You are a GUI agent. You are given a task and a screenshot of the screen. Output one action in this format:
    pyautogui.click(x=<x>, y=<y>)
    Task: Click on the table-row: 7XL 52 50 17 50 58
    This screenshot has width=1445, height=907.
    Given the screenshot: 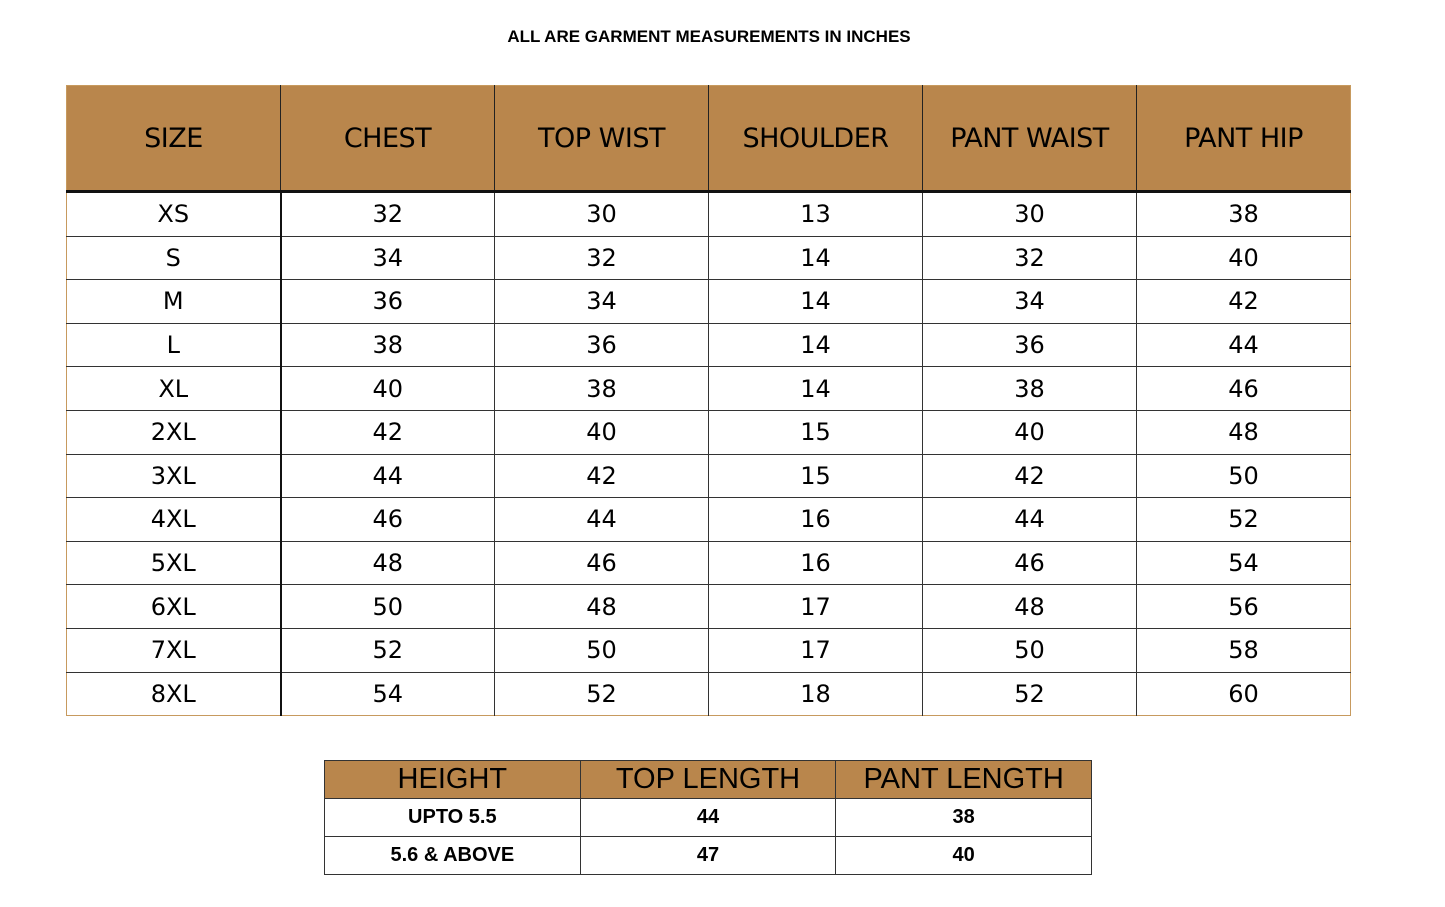 What is the action you would take?
    pyautogui.click(x=708, y=650)
    